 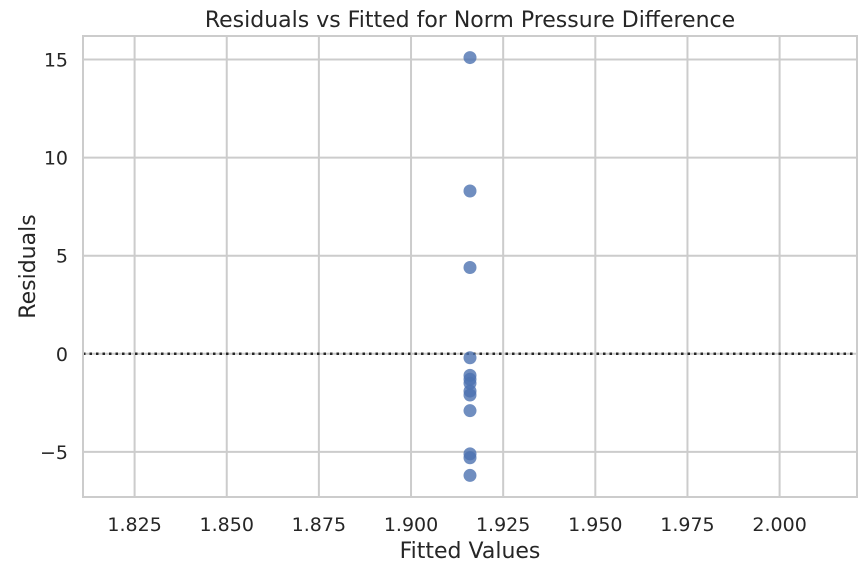 What do you see at coordinates (28, 266) in the screenshot?
I see `y-axis-label: Residuals` at bounding box center [28, 266].